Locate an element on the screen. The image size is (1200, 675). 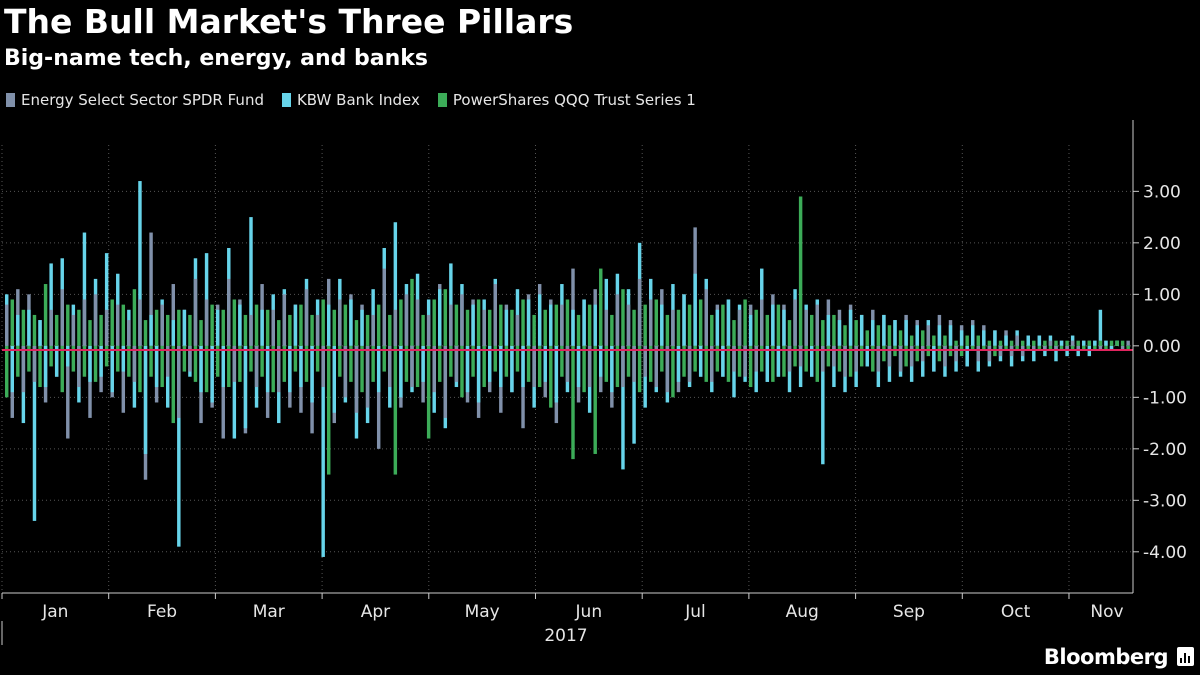
legend-item-banks: KBW Bank Index is located at coordinates (350, 100).